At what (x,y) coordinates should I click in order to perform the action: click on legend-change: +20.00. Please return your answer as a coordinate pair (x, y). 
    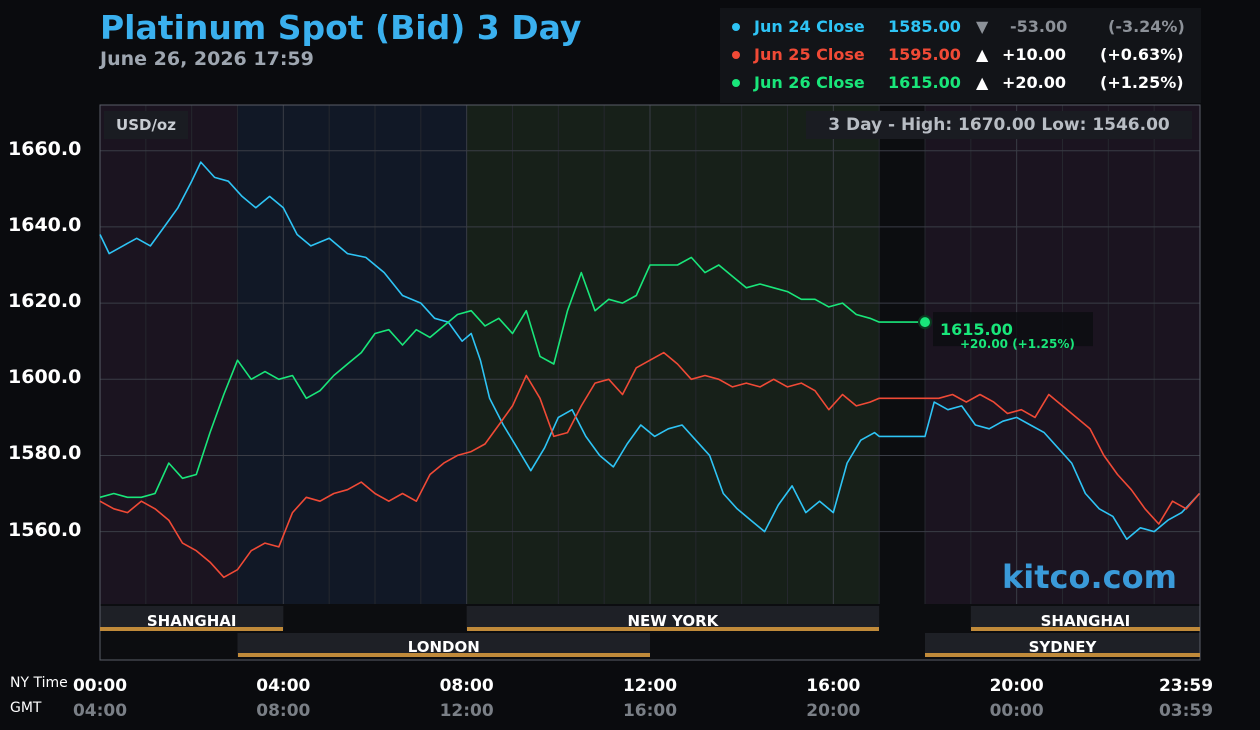
    Looking at the image, I should click on (1034, 82).